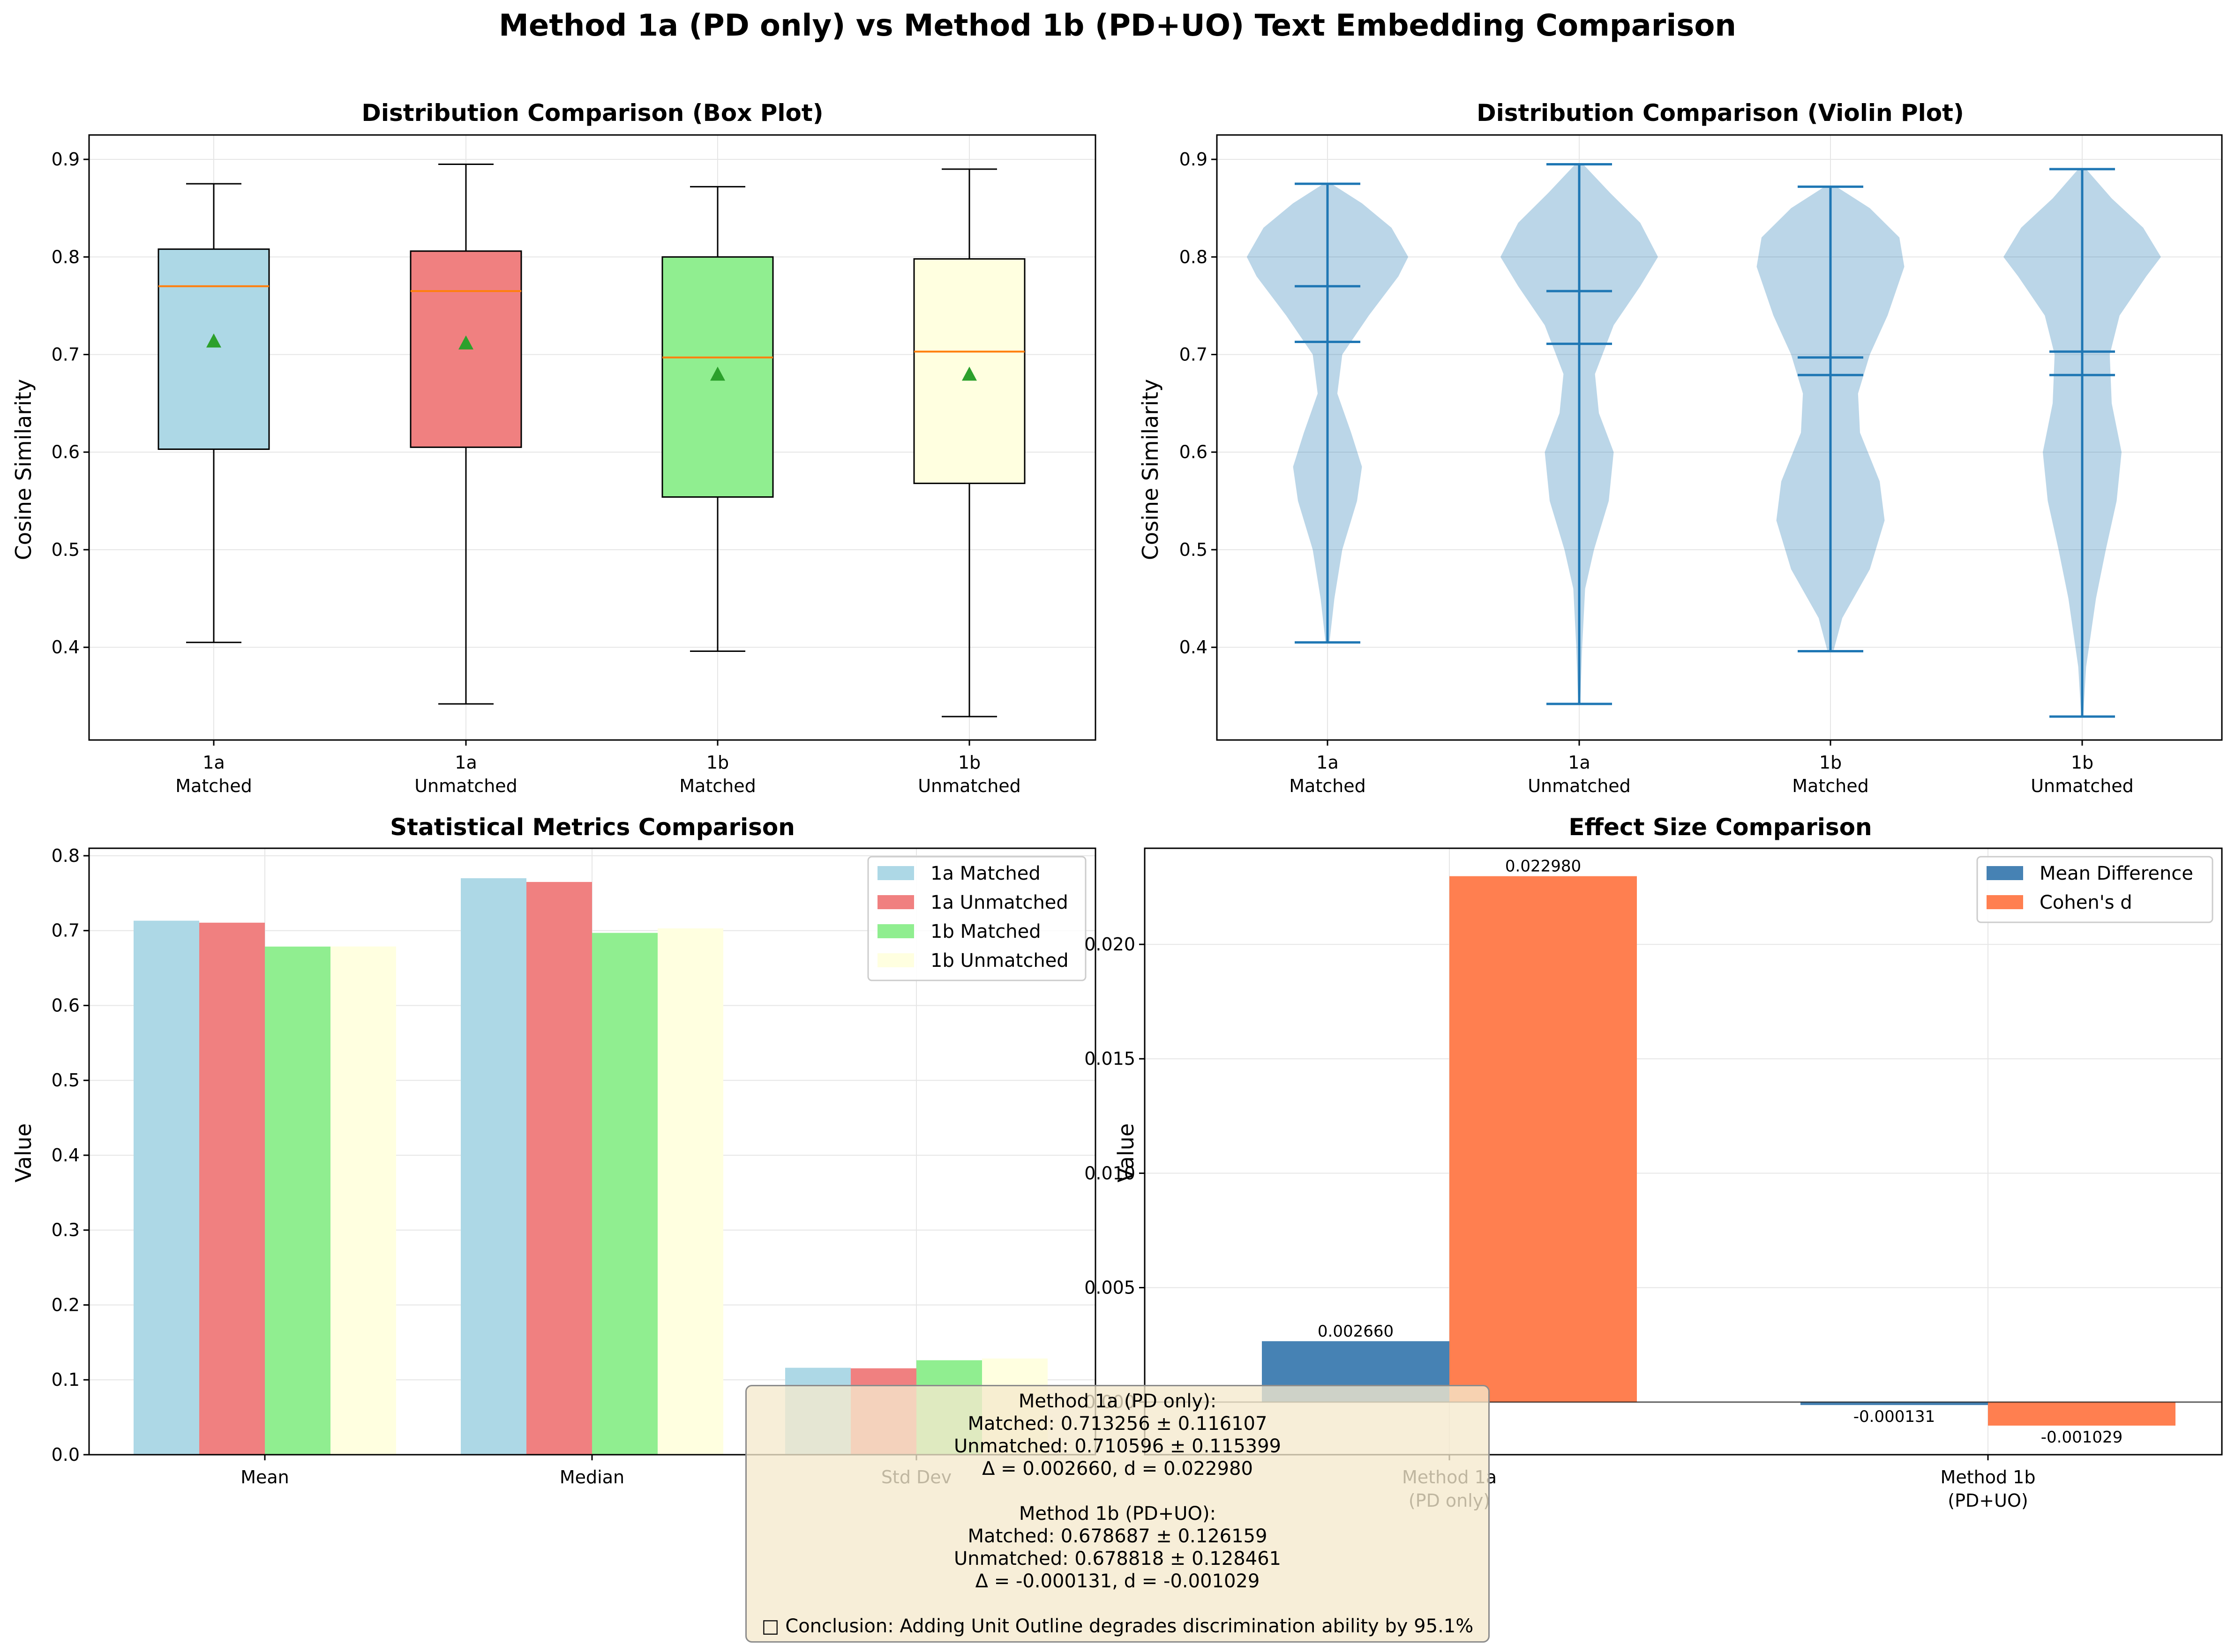 The width and height of the screenshot is (2235, 1652). Describe the element at coordinates (66, 1455) in the screenshot. I see `metrics-y-tick-label: 0.0` at that location.